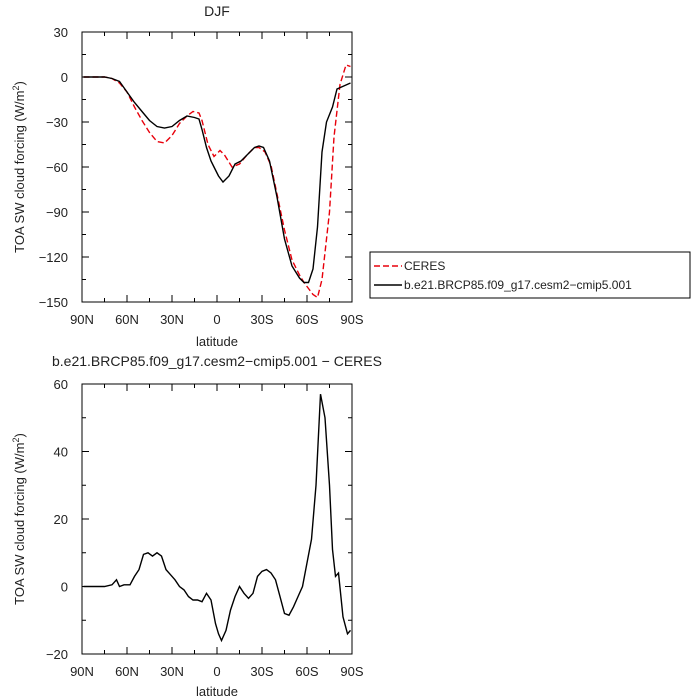 The width and height of the screenshot is (700, 700). Describe the element at coordinates (57, 122) in the screenshot. I see `y-tick-label: −30` at that location.